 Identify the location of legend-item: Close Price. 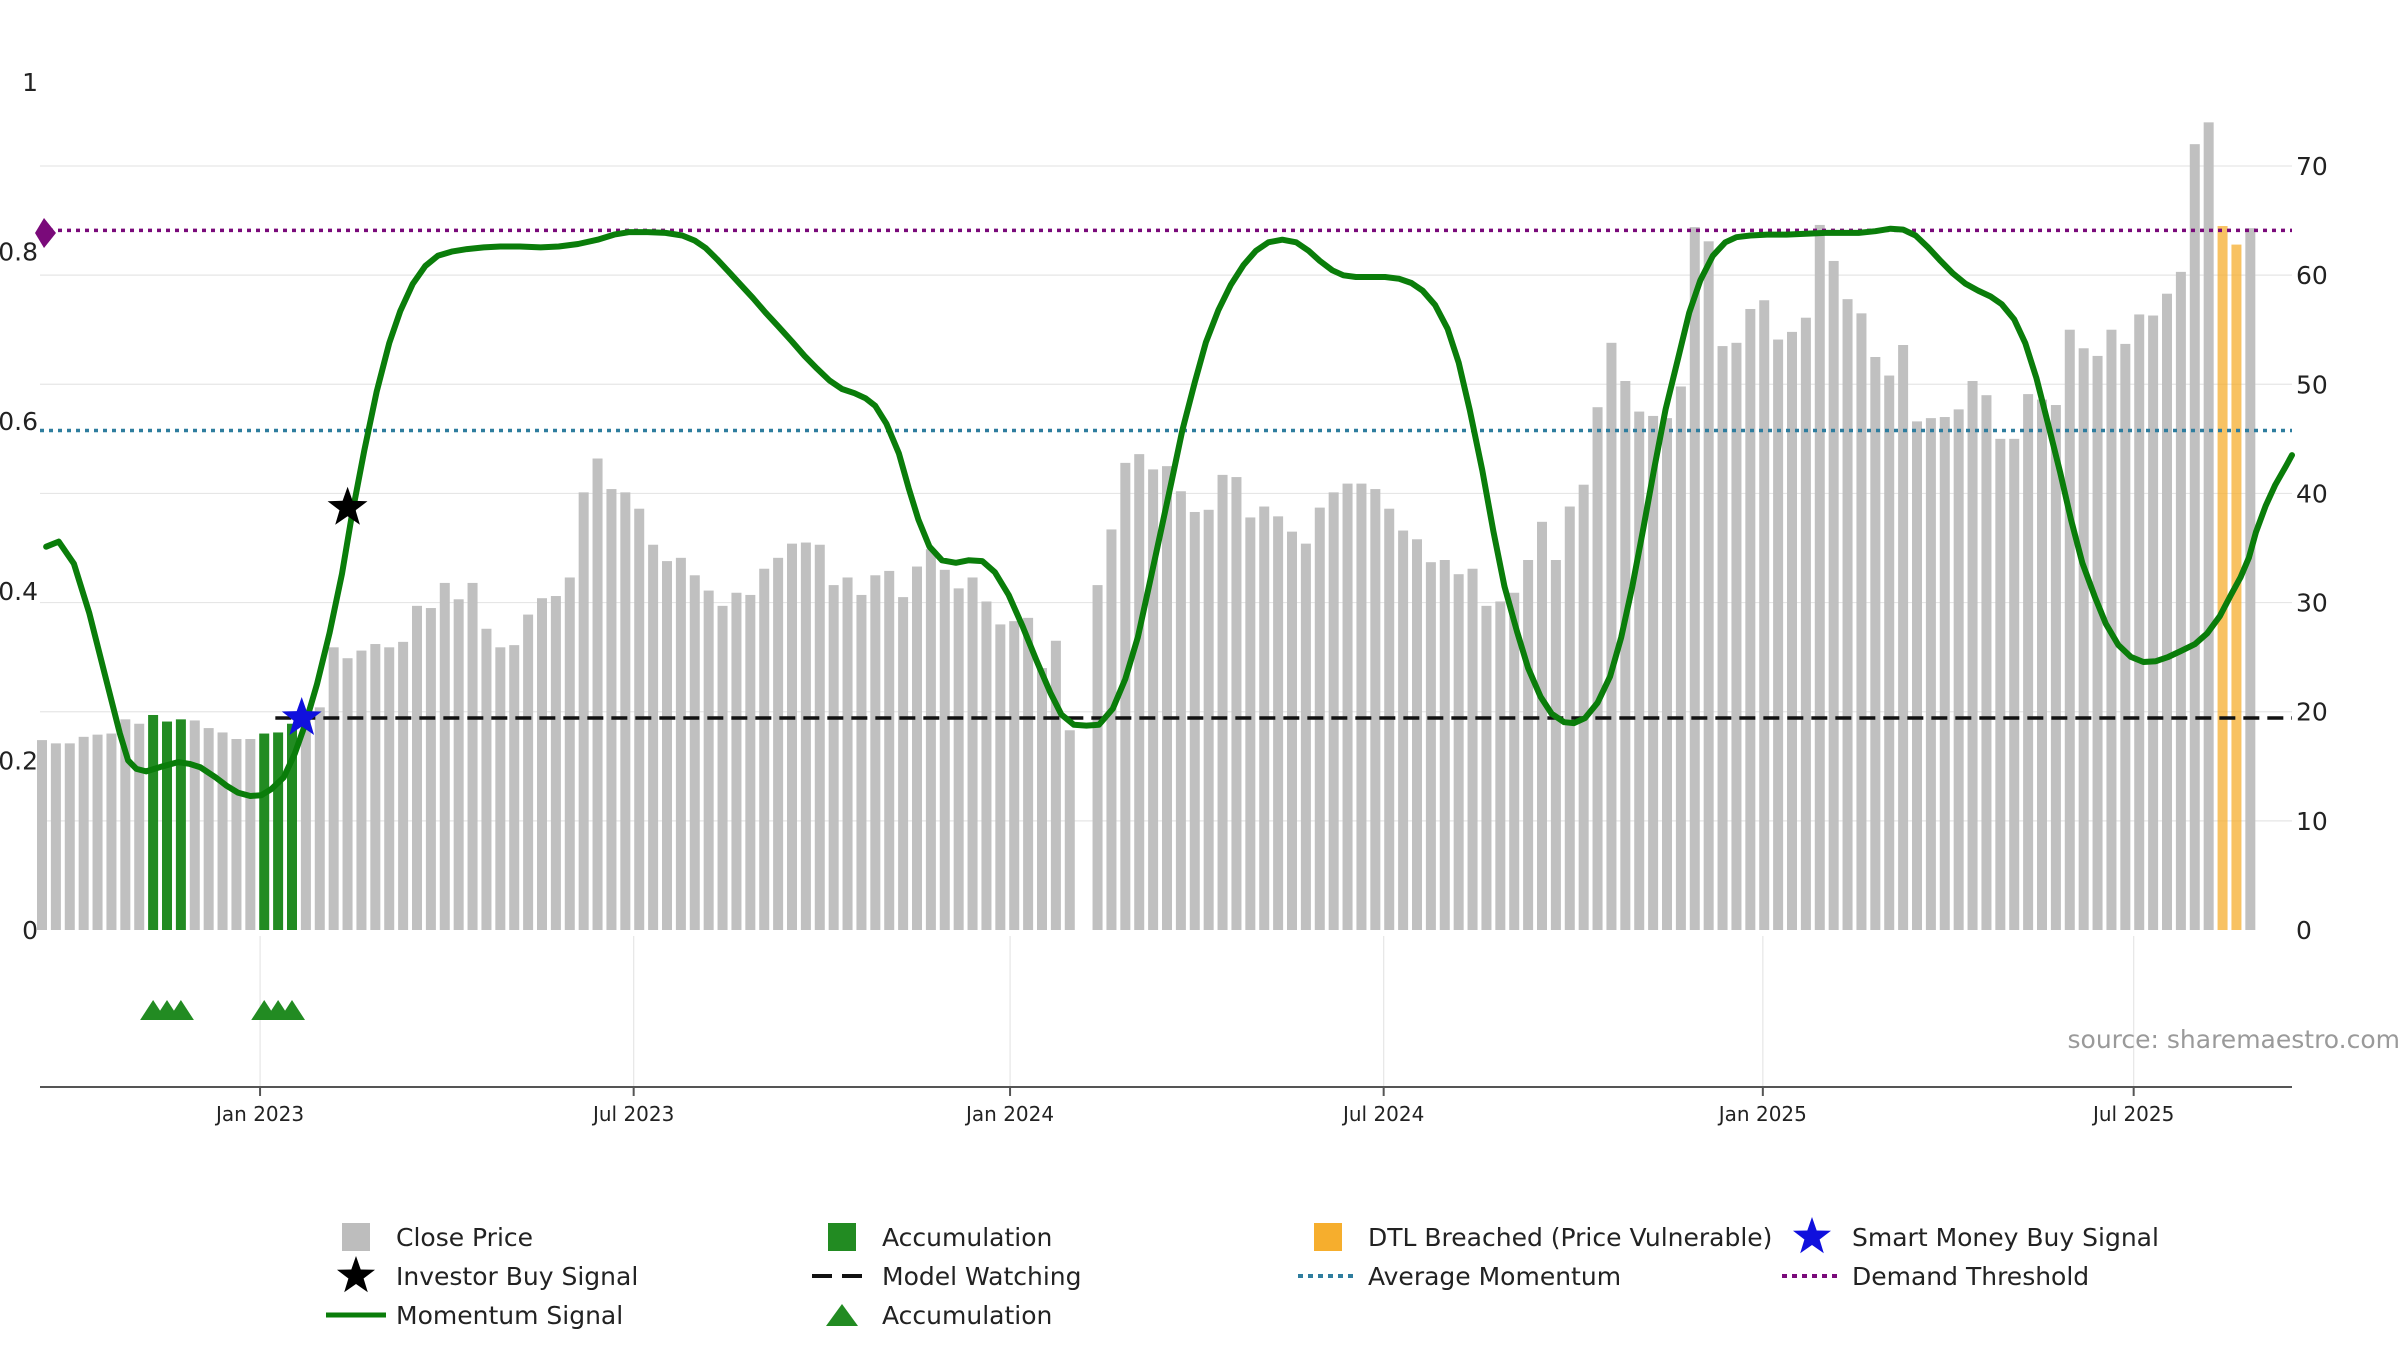
(437, 1237).